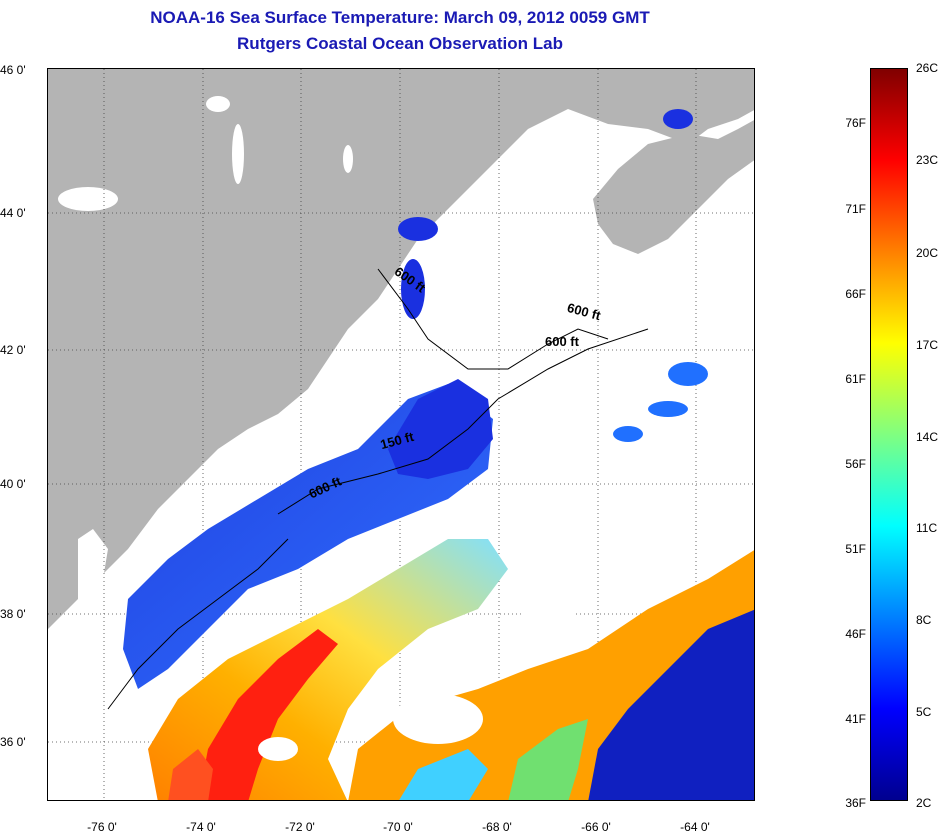 The image size is (944, 840). I want to click on colorbar-f-label: 61F, so click(855, 379).